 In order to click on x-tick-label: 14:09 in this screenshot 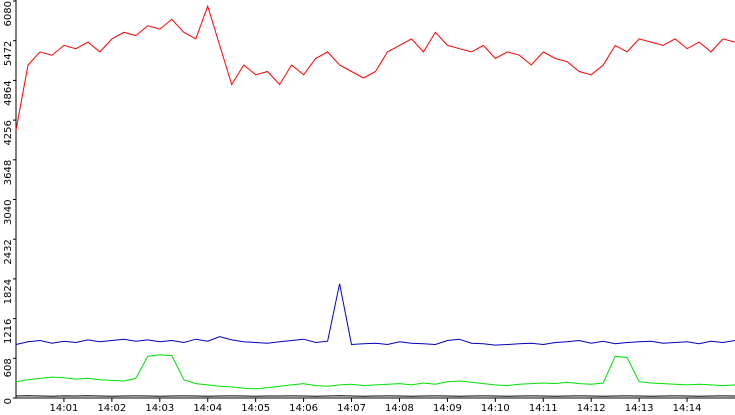, I will do `click(447, 408)`.